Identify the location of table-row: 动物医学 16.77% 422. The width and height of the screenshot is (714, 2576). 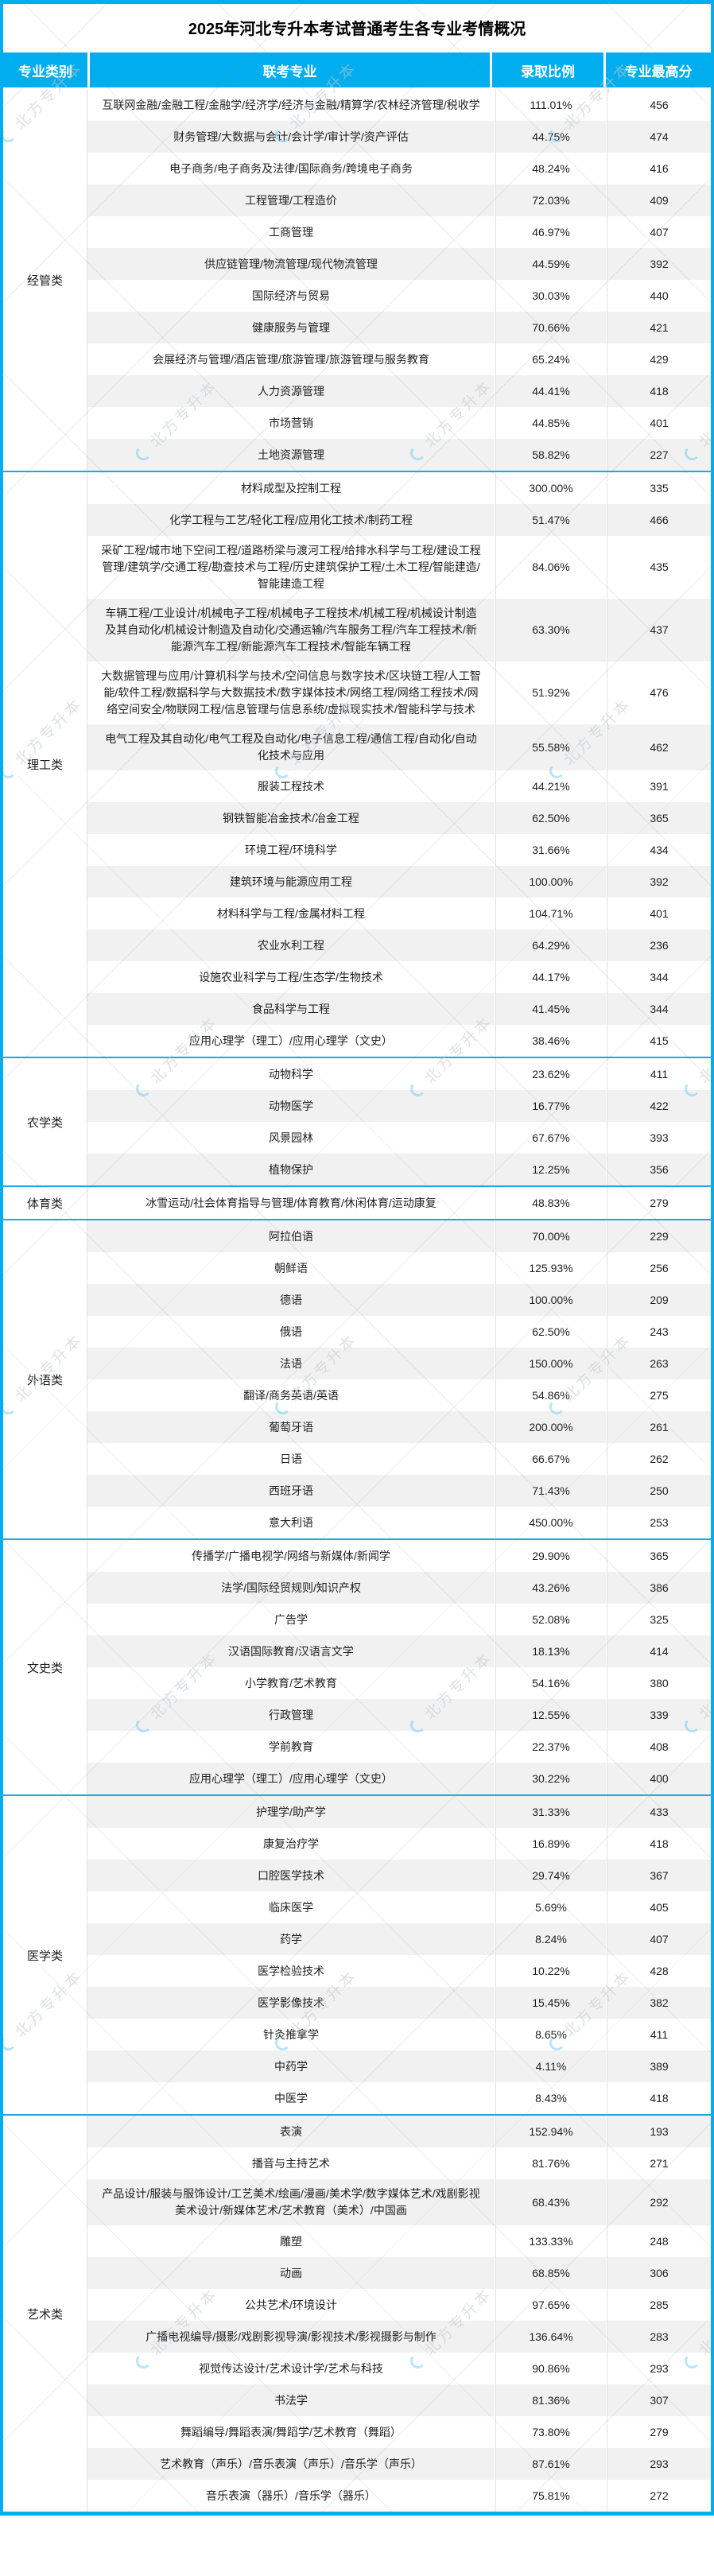
(399, 1106).